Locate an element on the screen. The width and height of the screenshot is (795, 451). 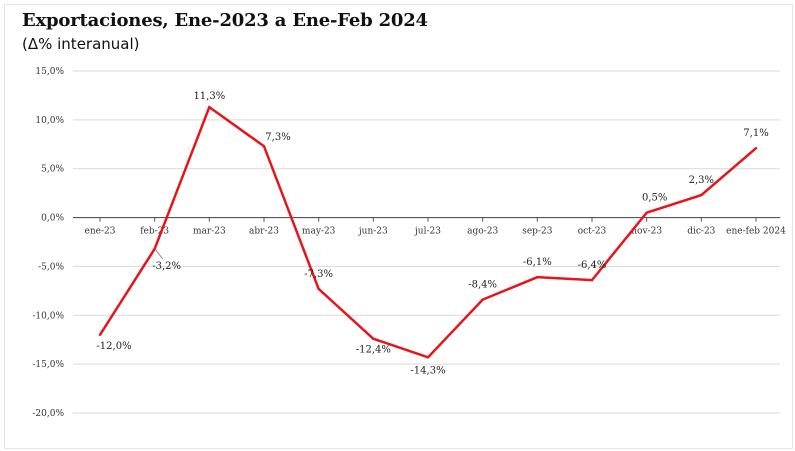
data-label: -14,3% is located at coordinates (427, 370).